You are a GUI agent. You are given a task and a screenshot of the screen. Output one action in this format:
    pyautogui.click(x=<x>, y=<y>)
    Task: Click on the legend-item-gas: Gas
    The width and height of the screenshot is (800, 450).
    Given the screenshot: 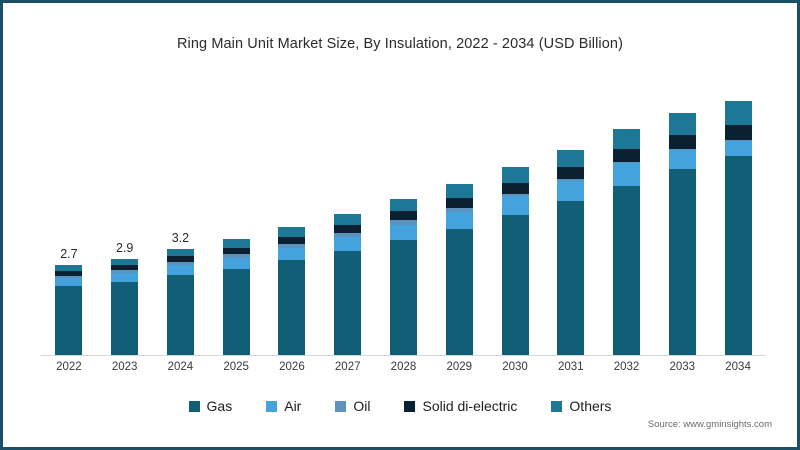 What is the action you would take?
    pyautogui.click(x=210, y=406)
    